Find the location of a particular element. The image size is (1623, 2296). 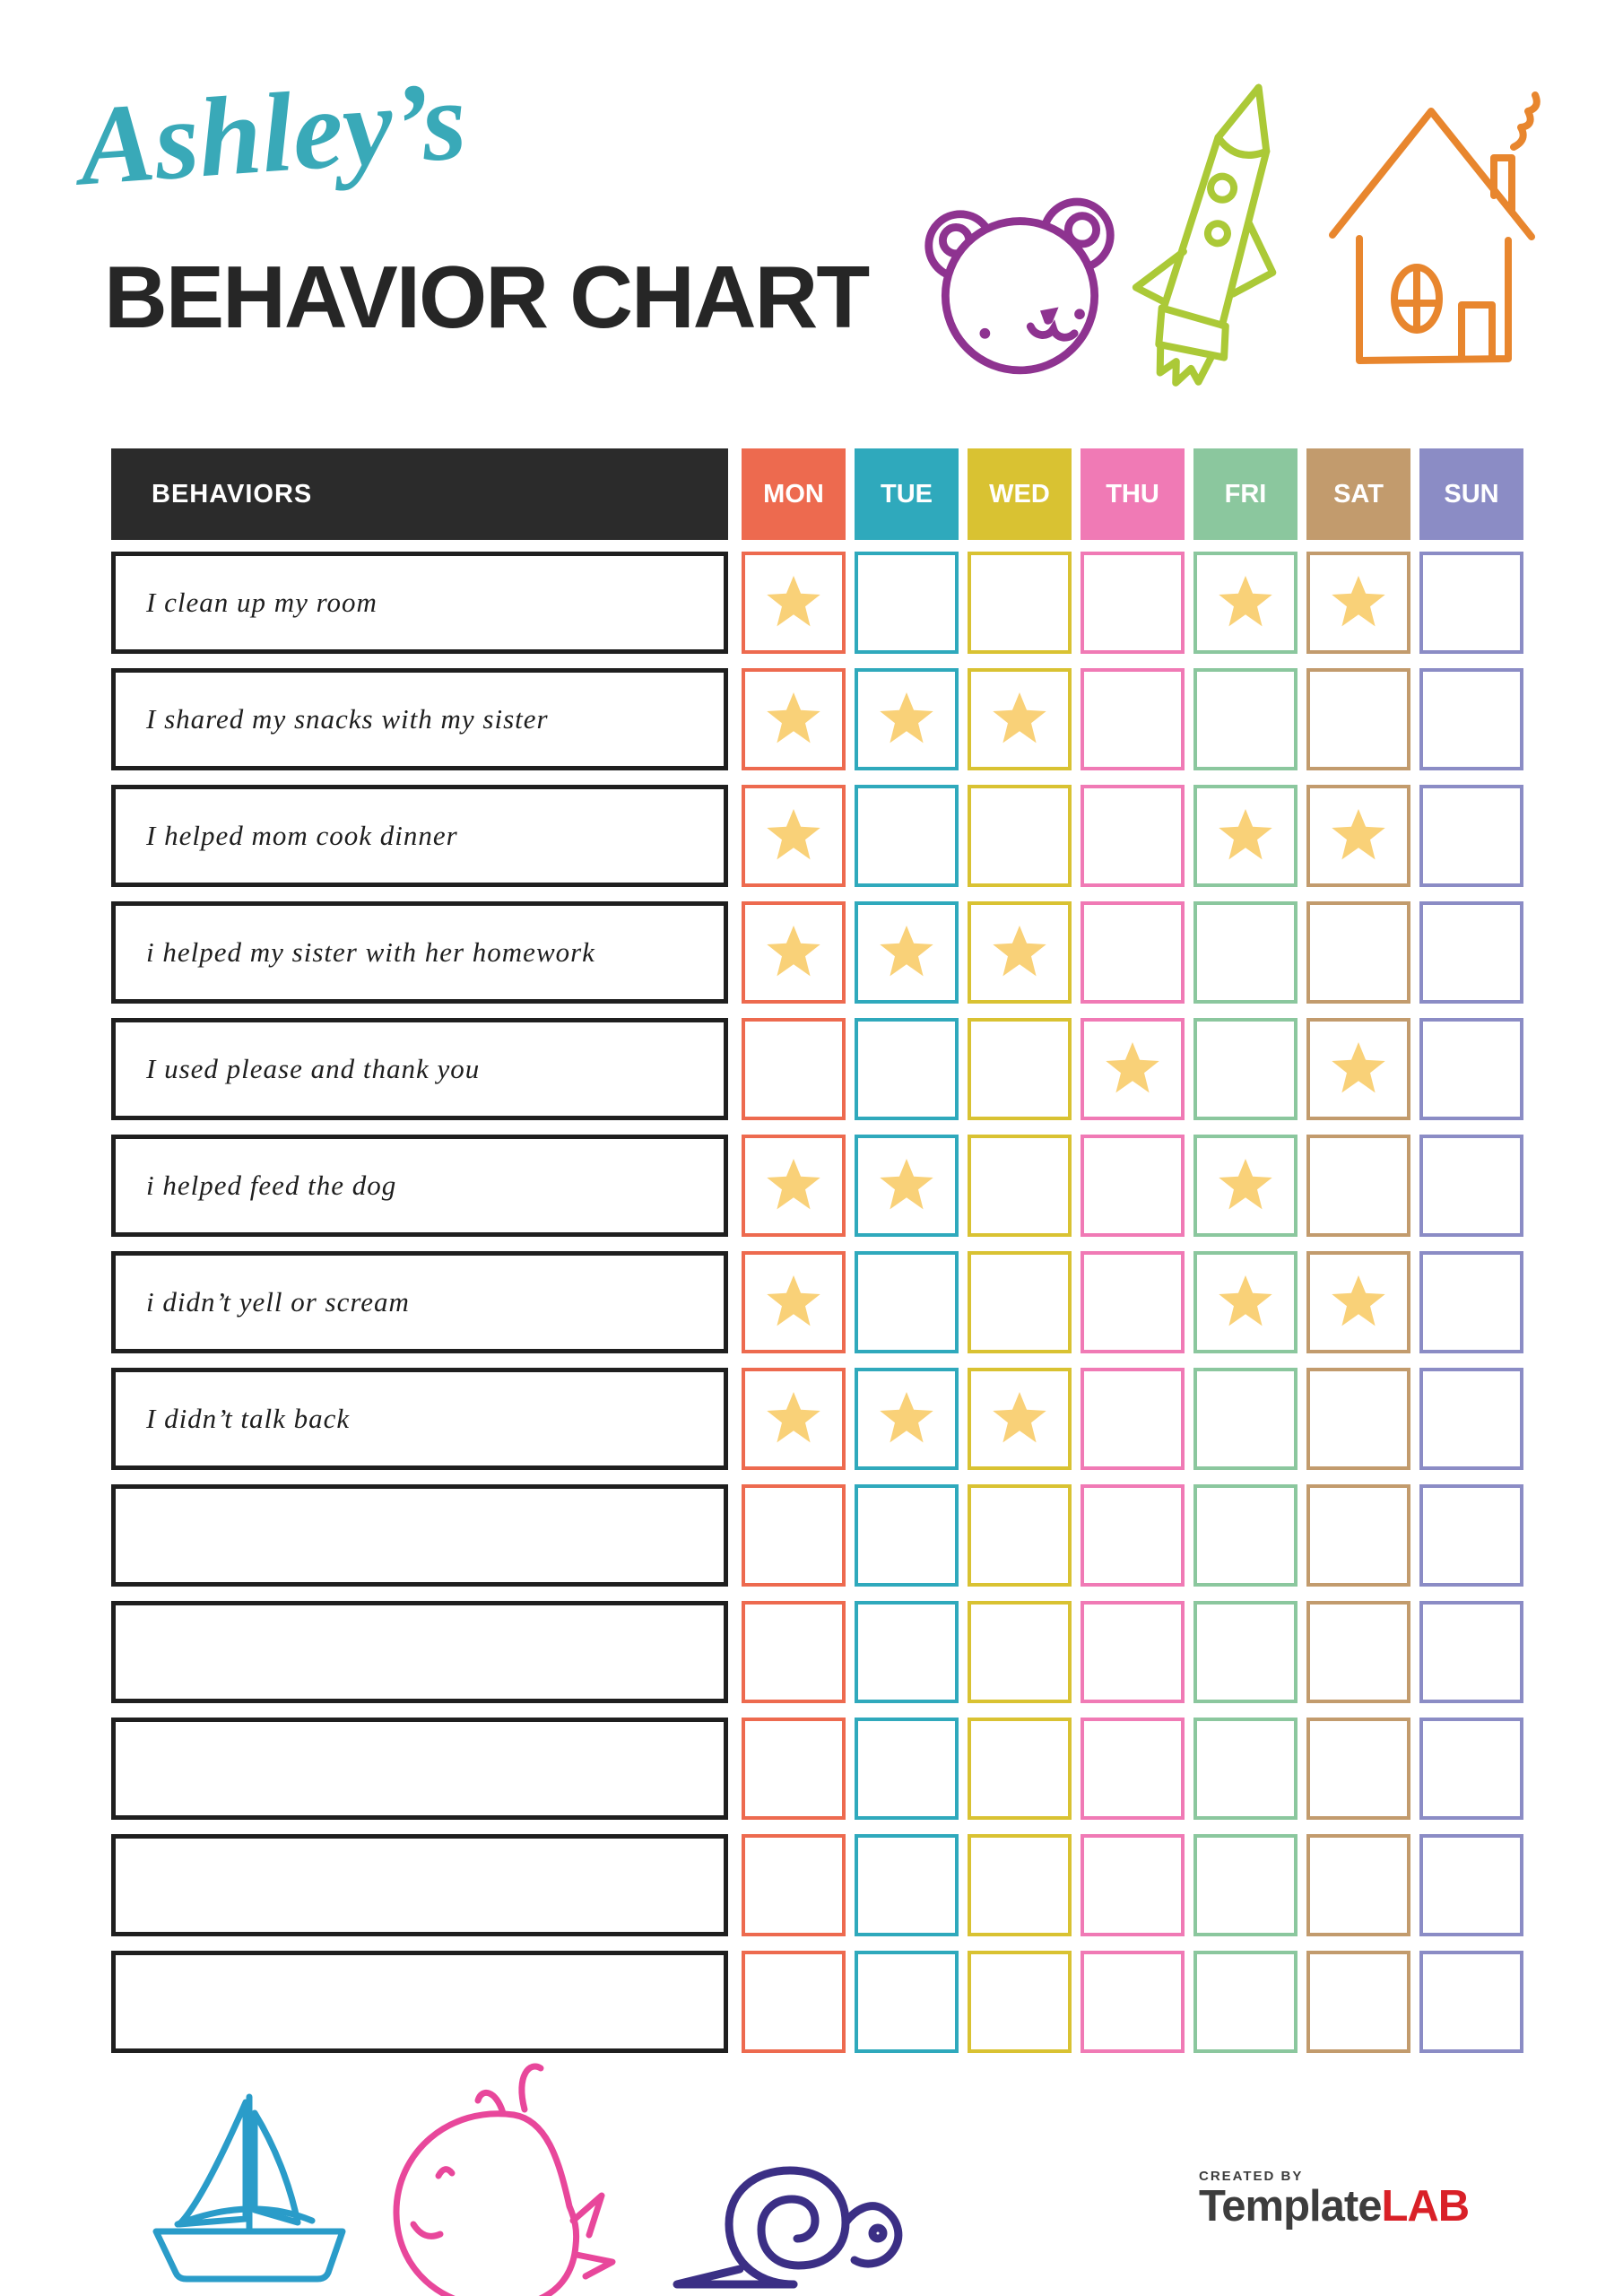

page-title-script: Ashley’s is located at coordinates (272, 133).